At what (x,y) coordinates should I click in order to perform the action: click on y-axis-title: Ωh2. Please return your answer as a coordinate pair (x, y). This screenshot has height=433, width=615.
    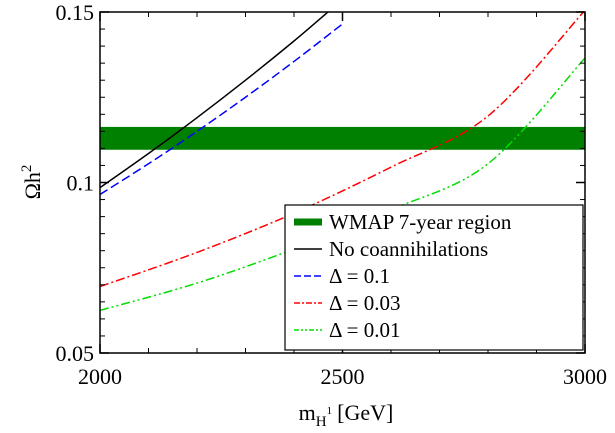
    Looking at the image, I should click on (32, 182).